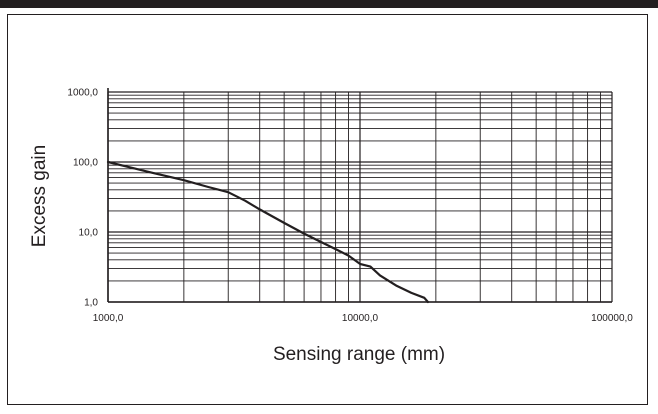 The width and height of the screenshot is (658, 414). Describe the element at coordinates (360, 318) in the screenshot. I see `x-tick-label: 10000,0` at that location.